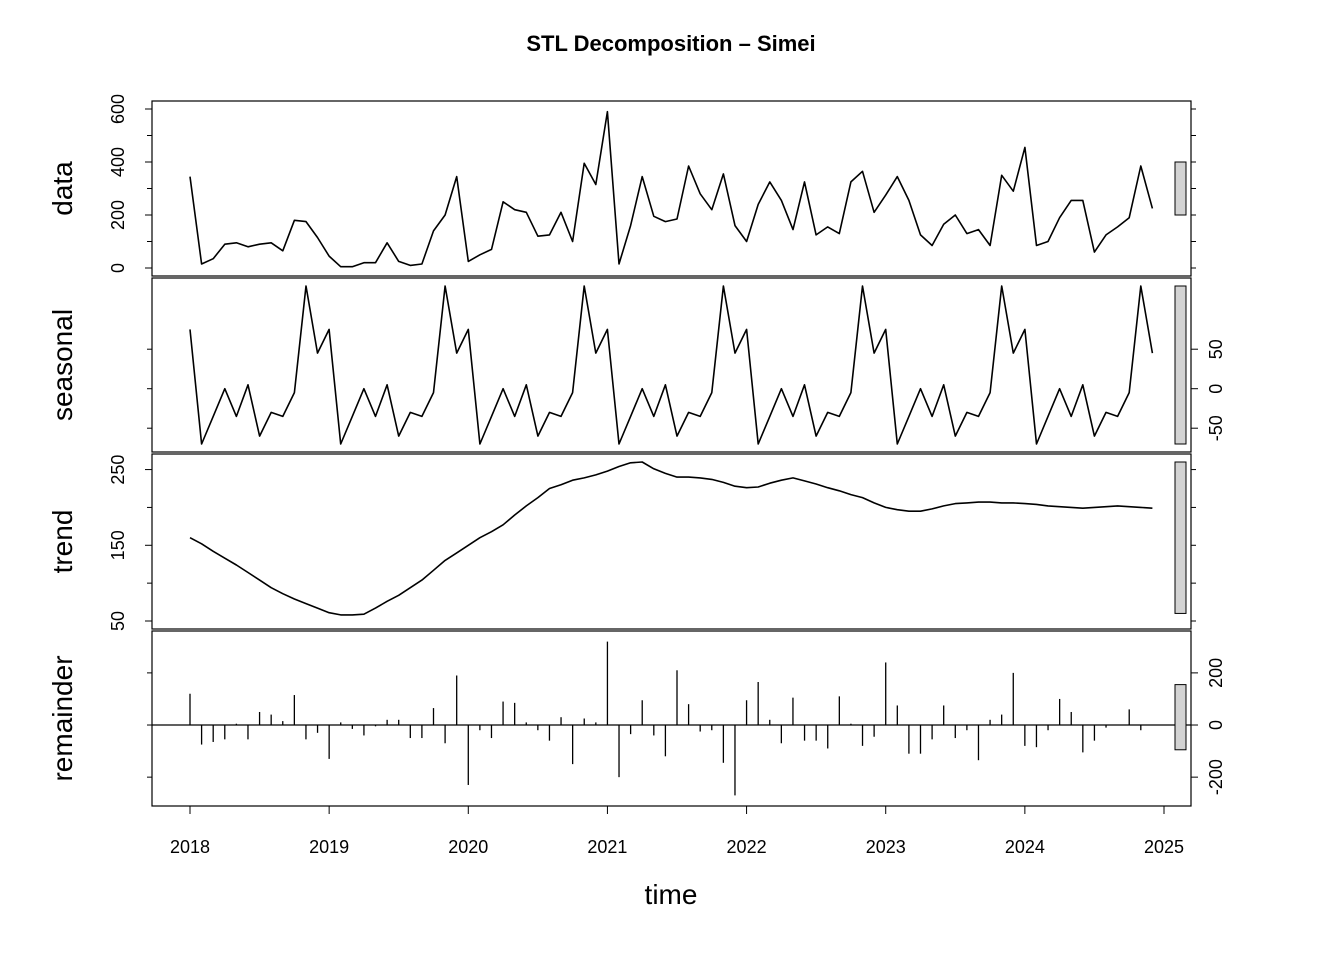 The height and width of the screenshot is (960, 1344). What do you see at coordinates (329, 847) in the screenshot?
I see `x-tick-label: 2019` at bounding box center [329, 847].